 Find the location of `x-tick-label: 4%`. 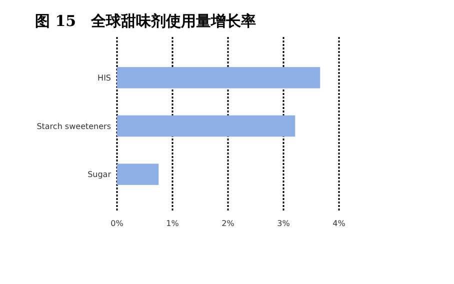

x-tick-label: 4% is located at coordinates (339, 223).